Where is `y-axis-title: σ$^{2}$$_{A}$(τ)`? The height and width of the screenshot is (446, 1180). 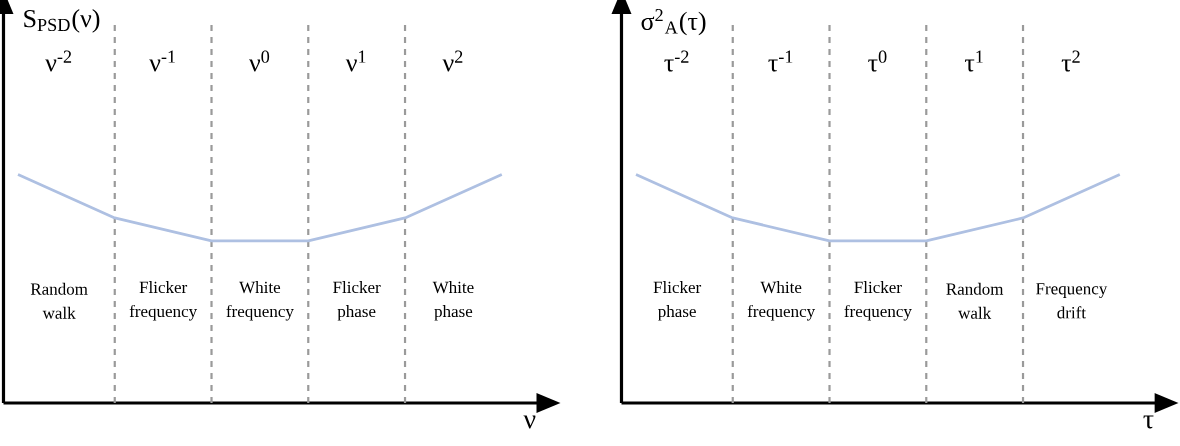 y-axis-title: σ$^{2}$$_{A}$(τ) is located at coordinates (673, 22).